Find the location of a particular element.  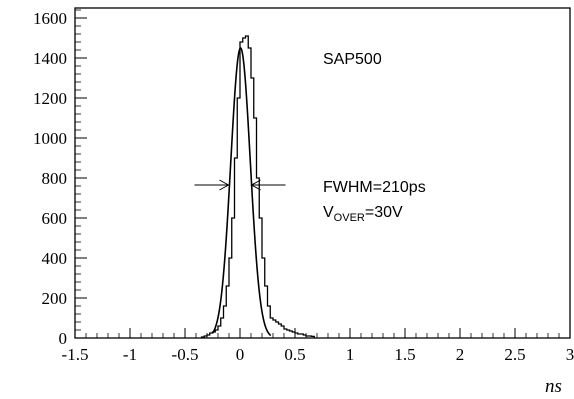

overvoltage-subscript: OVER is located at coordinates (349, 218).